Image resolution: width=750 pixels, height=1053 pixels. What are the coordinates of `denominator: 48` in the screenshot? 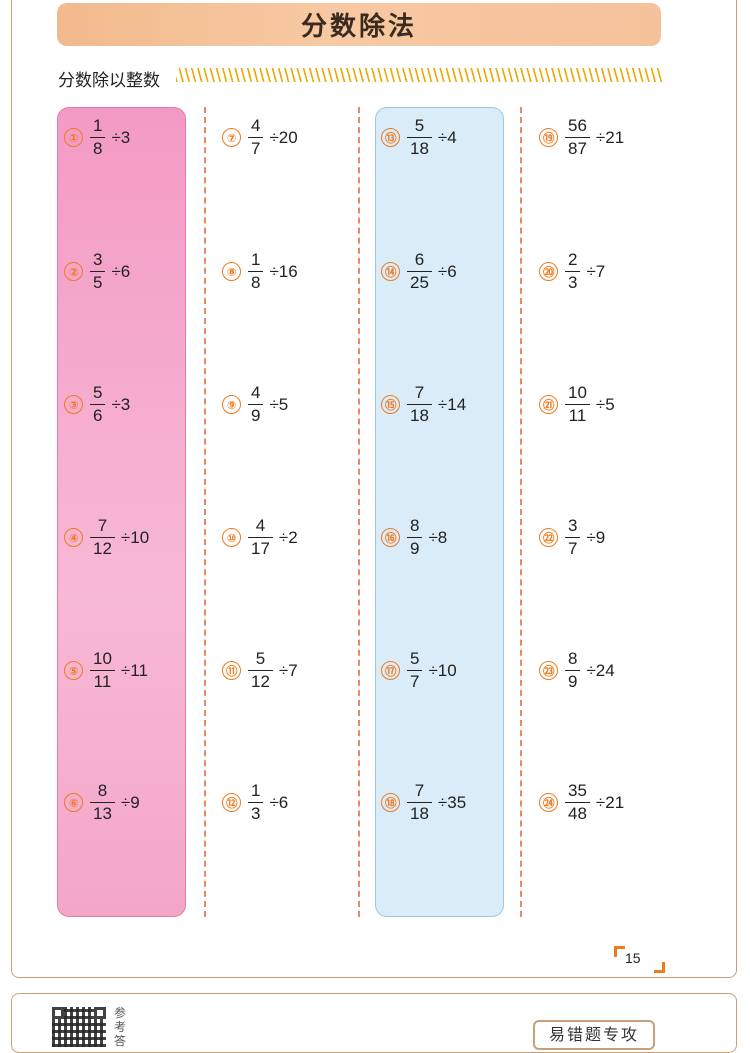 It's located at (577, 814).